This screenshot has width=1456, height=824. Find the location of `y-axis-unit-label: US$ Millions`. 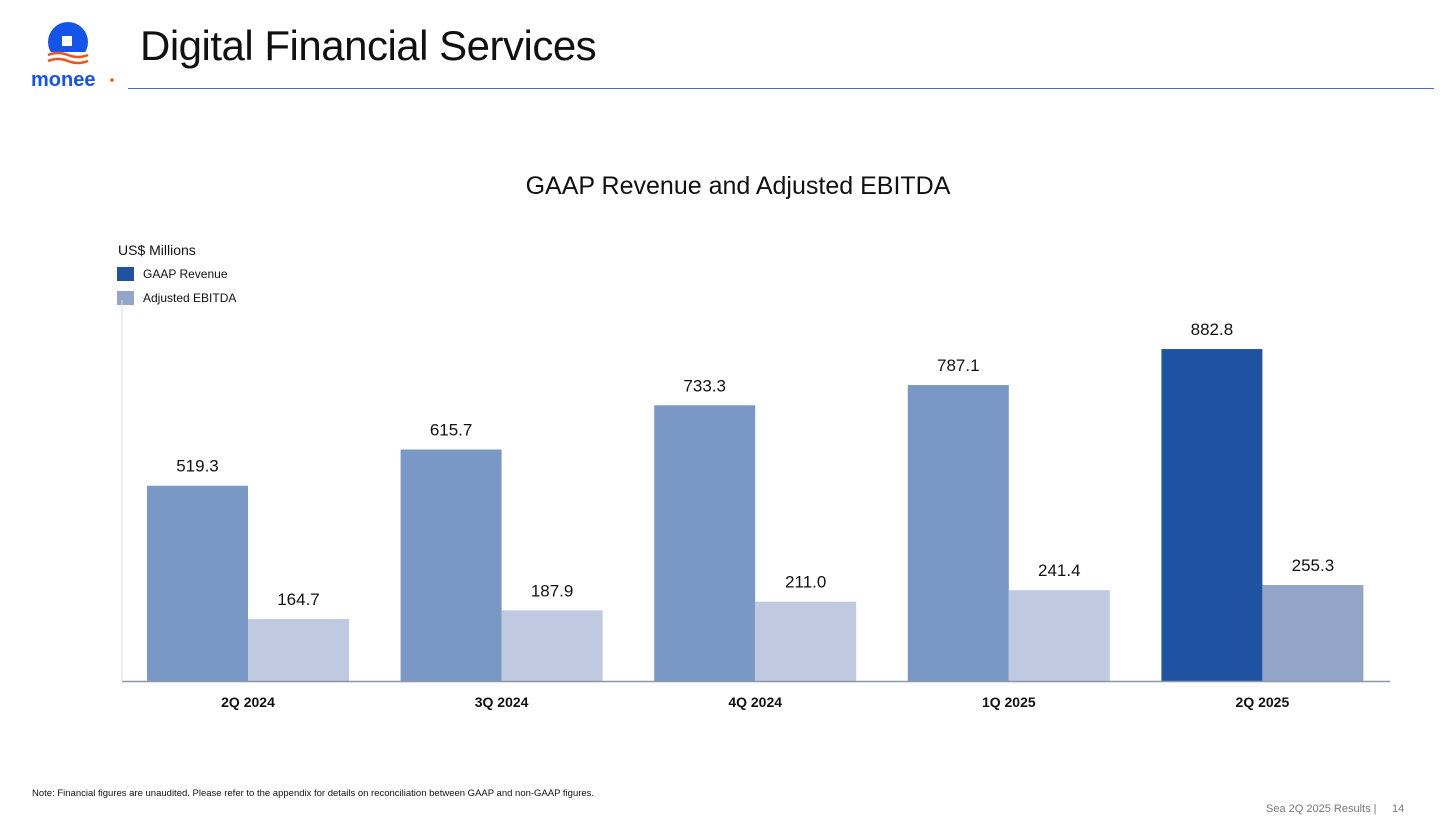

y-axis-unit-label: US$ Millions is located at coordinates (157, 250).